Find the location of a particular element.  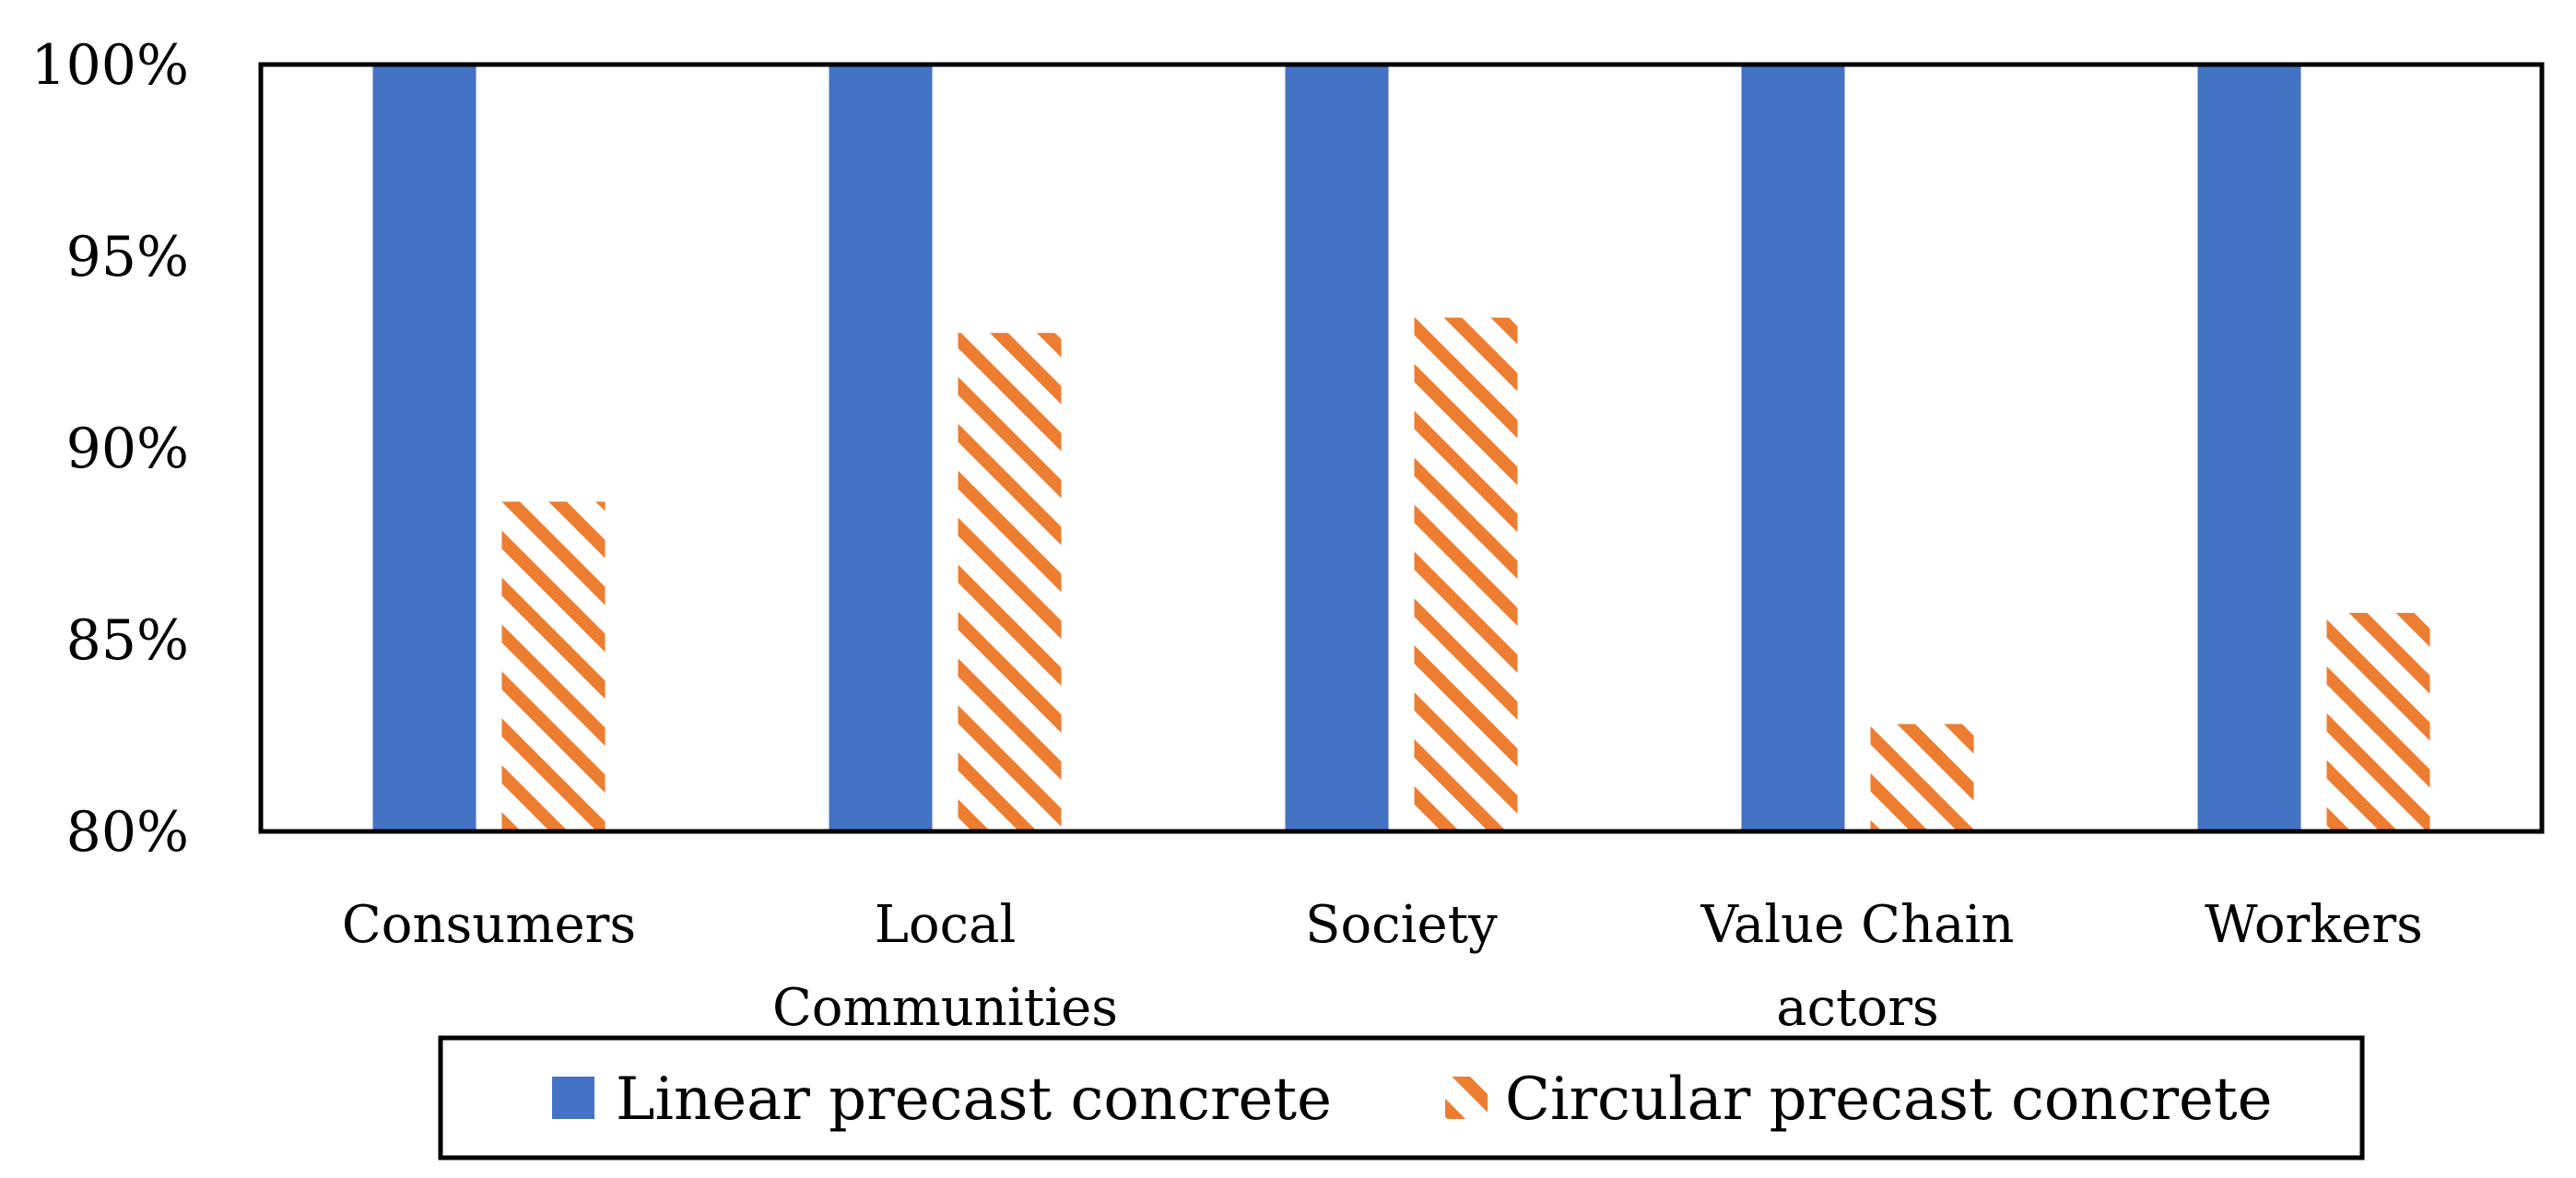

y-tick-label: 90% is located at coordinates (127, 449).